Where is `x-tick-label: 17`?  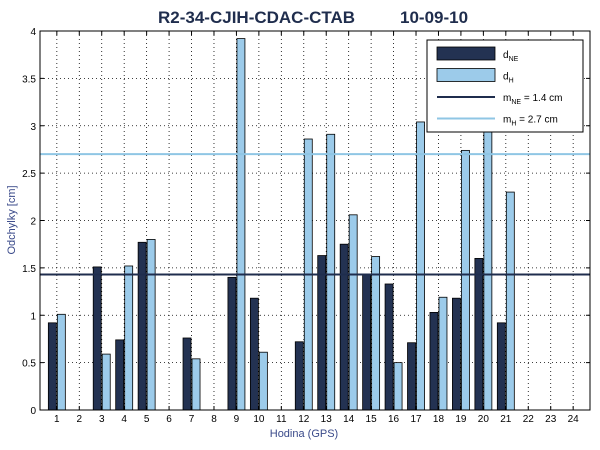 x-tick-label: 17 is located at coordinates (416, 419).